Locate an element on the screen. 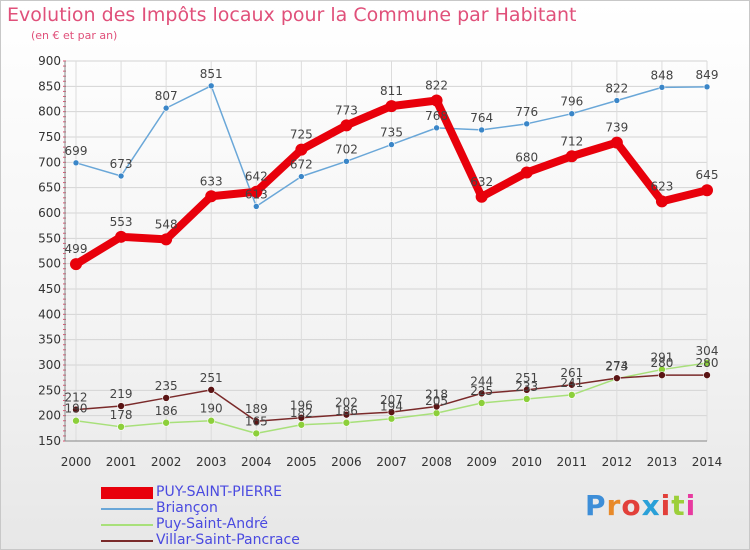 This screenshot has height=550, width=750. data-label: 189 is located at coordinates (256, 409).